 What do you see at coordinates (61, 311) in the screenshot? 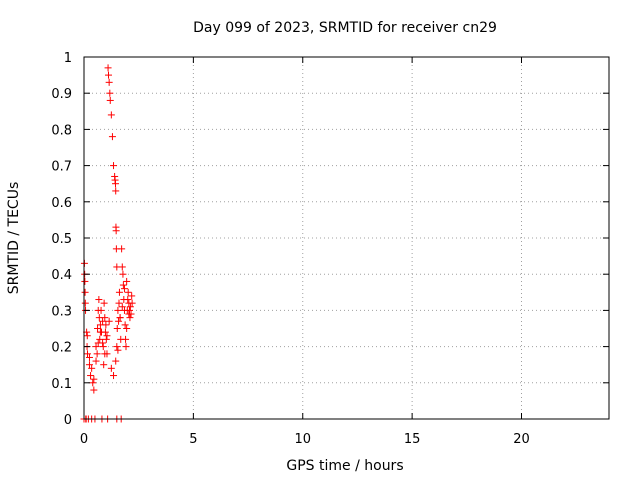
I see `y-tick-label: 0.3` at bounding box center [61, 311].